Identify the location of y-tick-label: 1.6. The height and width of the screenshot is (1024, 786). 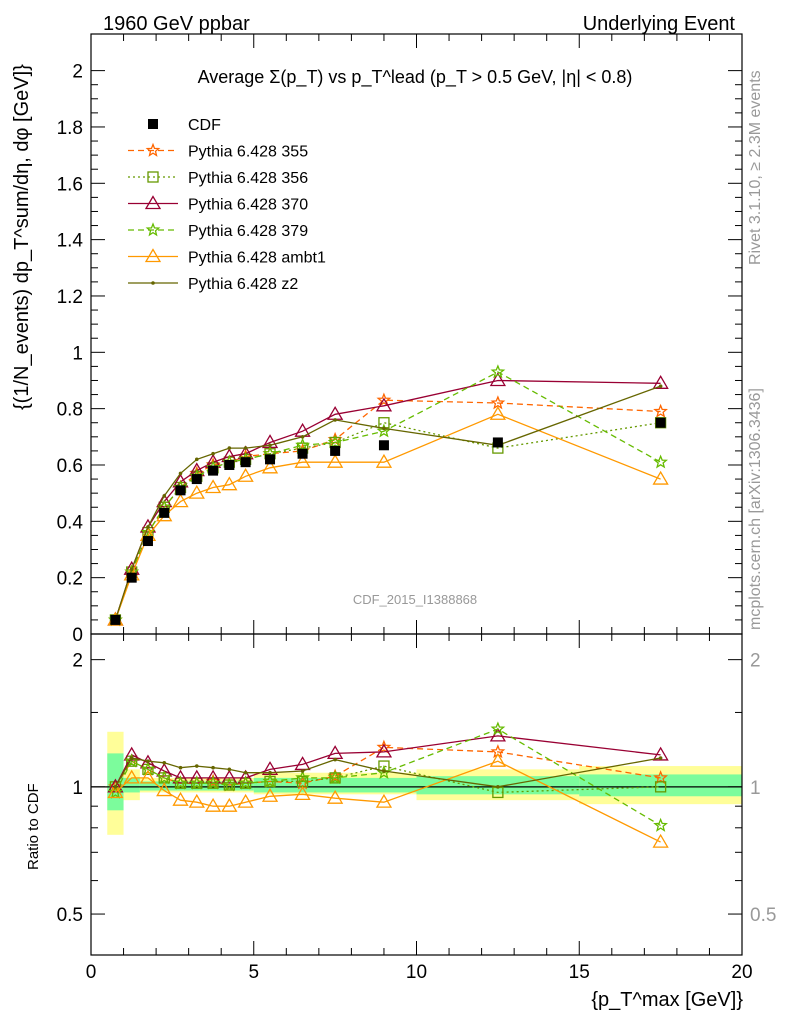
(70, 184).